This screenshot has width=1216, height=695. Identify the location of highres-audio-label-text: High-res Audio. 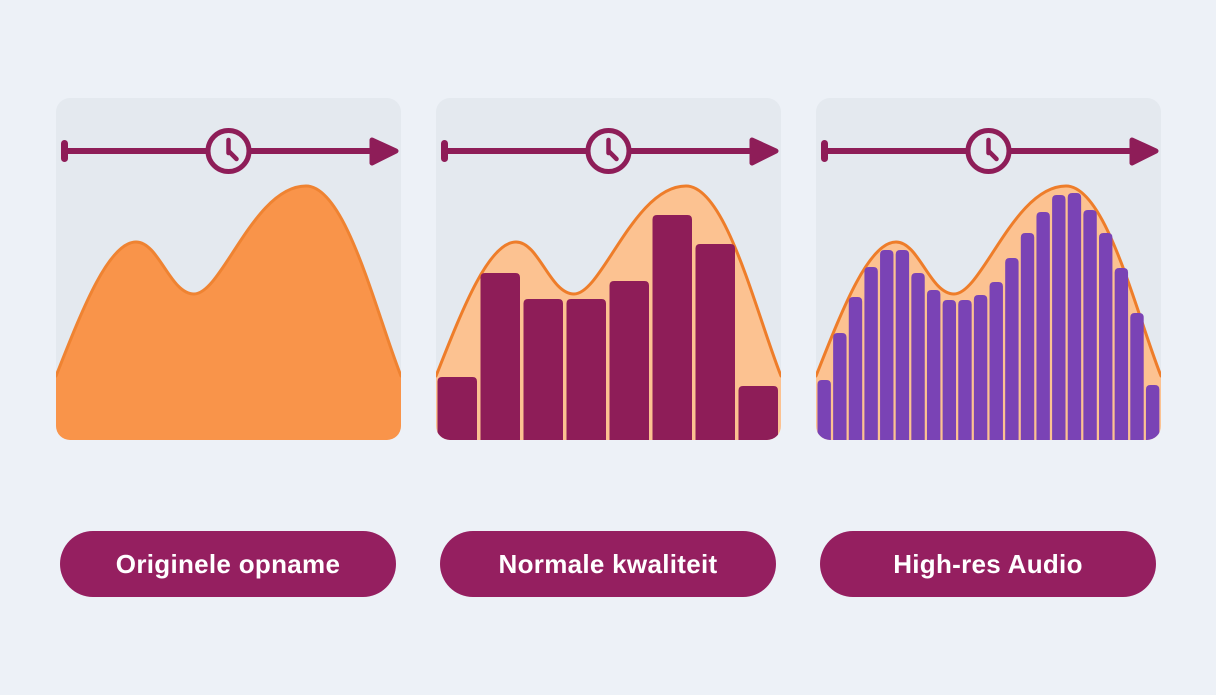
(988, 563).